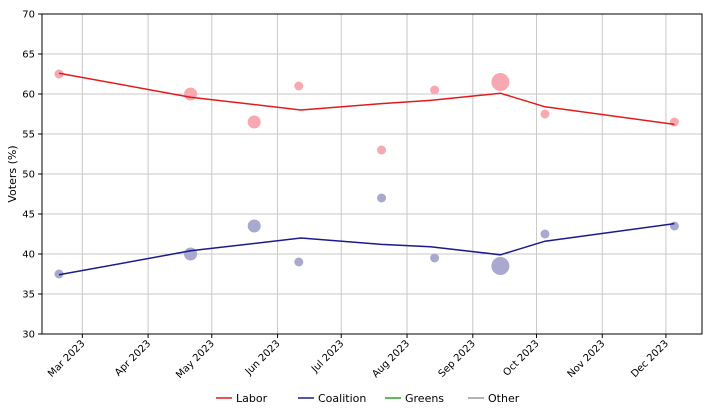 The image size is (712, 410). I want to click on x-tick-label: Aug 2023, so click(391, 359).